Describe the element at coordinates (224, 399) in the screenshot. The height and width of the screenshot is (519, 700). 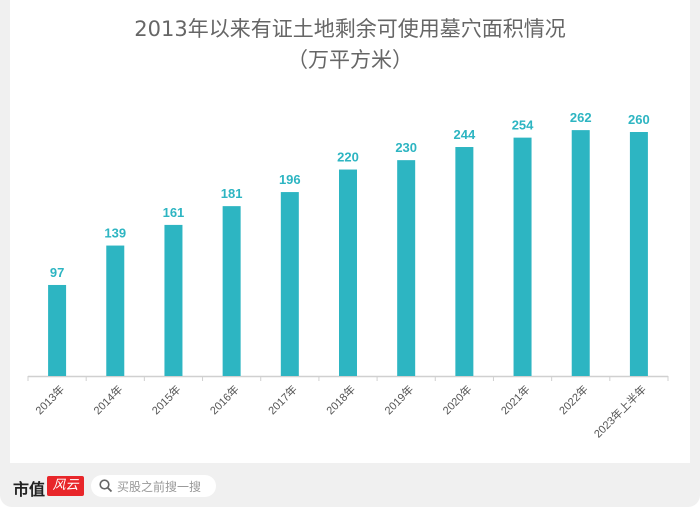
I see `x-tick-label: 2016年` at that location.